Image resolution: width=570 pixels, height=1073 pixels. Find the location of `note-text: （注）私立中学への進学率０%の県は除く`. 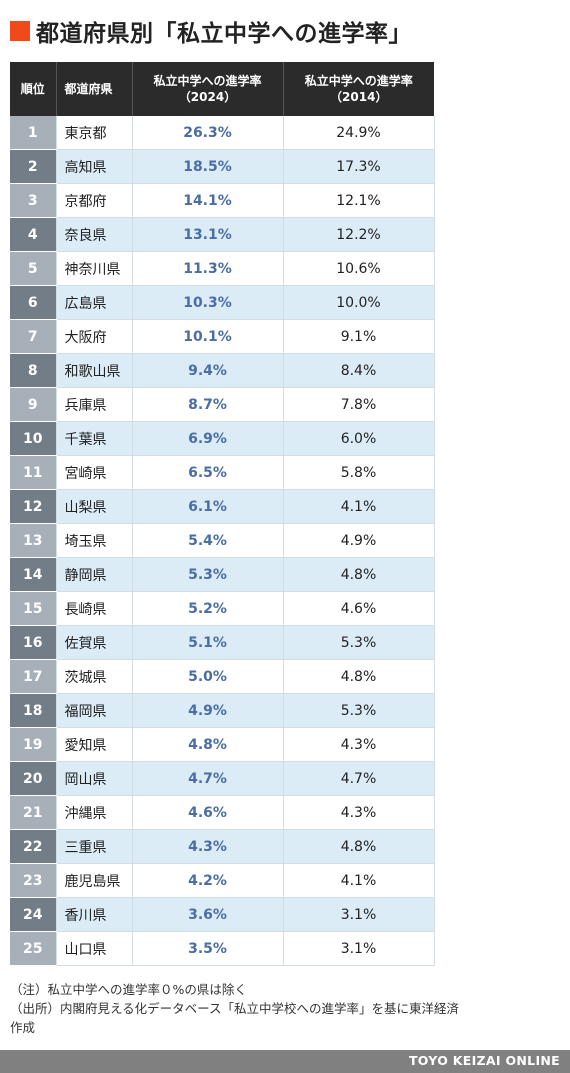

note-text: （注）私立中学への進学率０%の県は除く is located at coordinates (128, 989).